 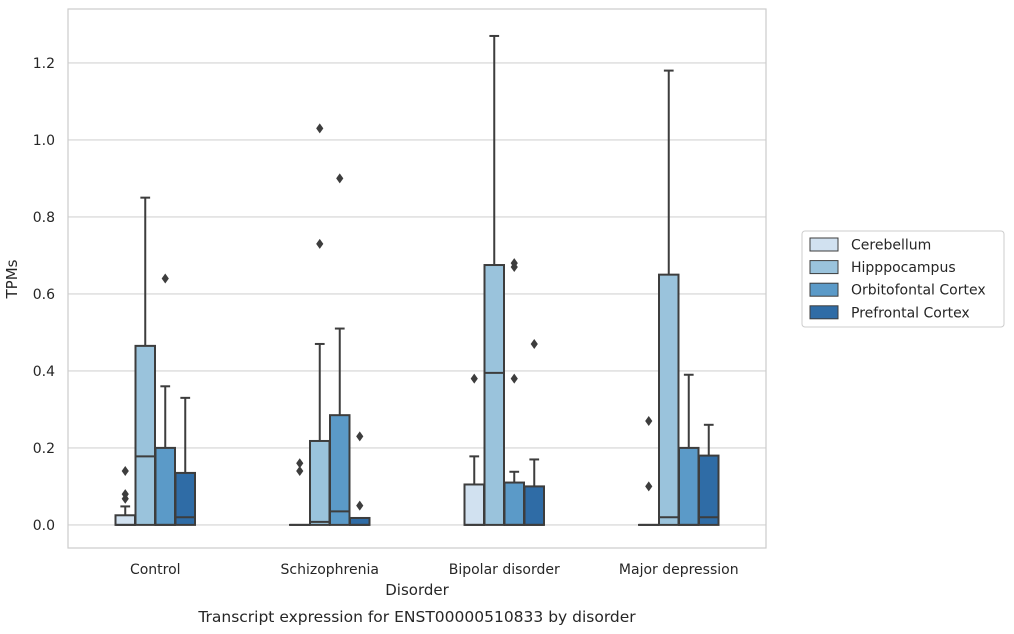 What do you see at coordinates (417, 590) in the screenshot?
I see `x-axis-title: Disorder` at bounding box center [417, 590].